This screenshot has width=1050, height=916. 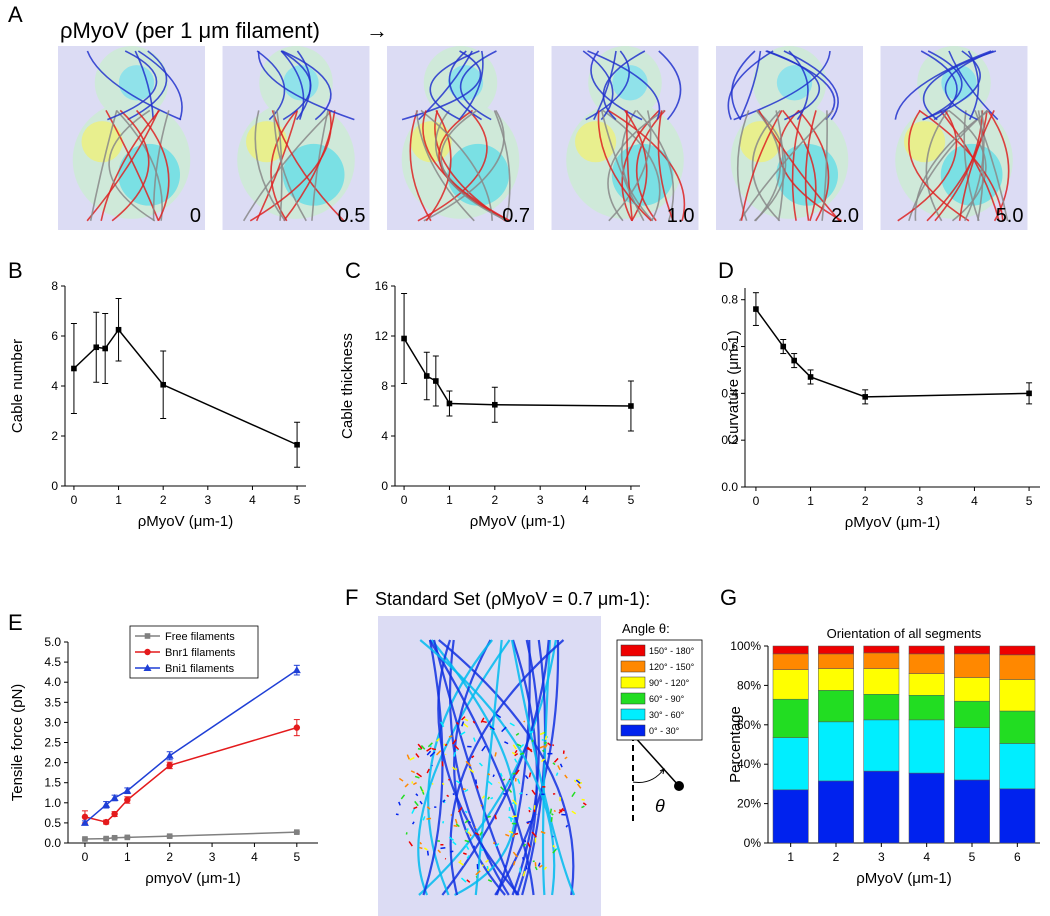 I want to click on x-tick-label: 0, so click(x=74, y=500).